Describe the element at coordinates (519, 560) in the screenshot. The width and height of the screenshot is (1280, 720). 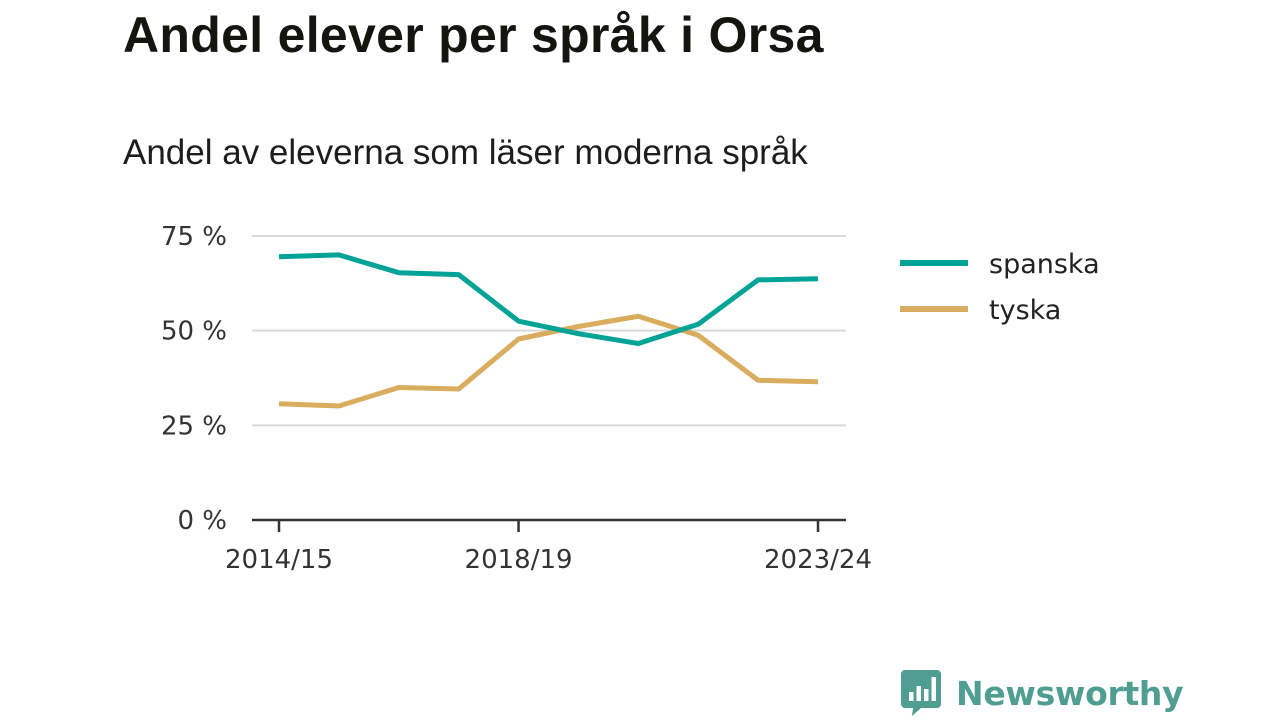
I see `x-tick-label: 2018/19` at that location.